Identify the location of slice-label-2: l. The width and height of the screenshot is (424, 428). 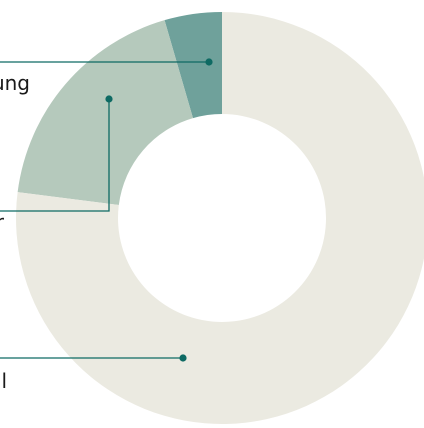
(4, 381).